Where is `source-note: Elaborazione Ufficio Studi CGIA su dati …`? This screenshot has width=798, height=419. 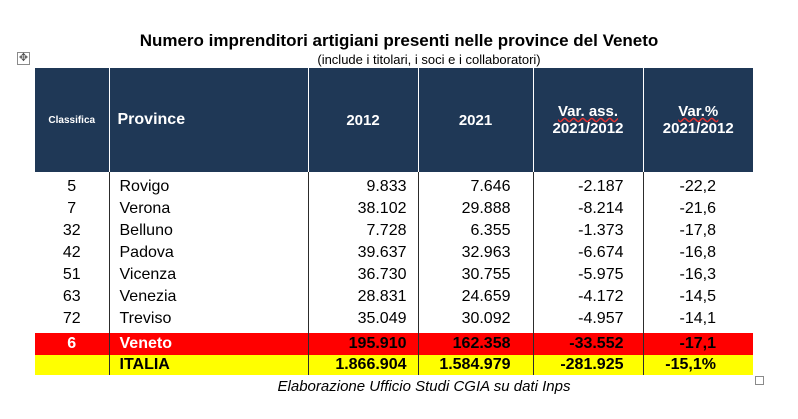 source-note: Elaborazione Ufficio Studi CGIA su dati … is located at coordinates (424, 386).